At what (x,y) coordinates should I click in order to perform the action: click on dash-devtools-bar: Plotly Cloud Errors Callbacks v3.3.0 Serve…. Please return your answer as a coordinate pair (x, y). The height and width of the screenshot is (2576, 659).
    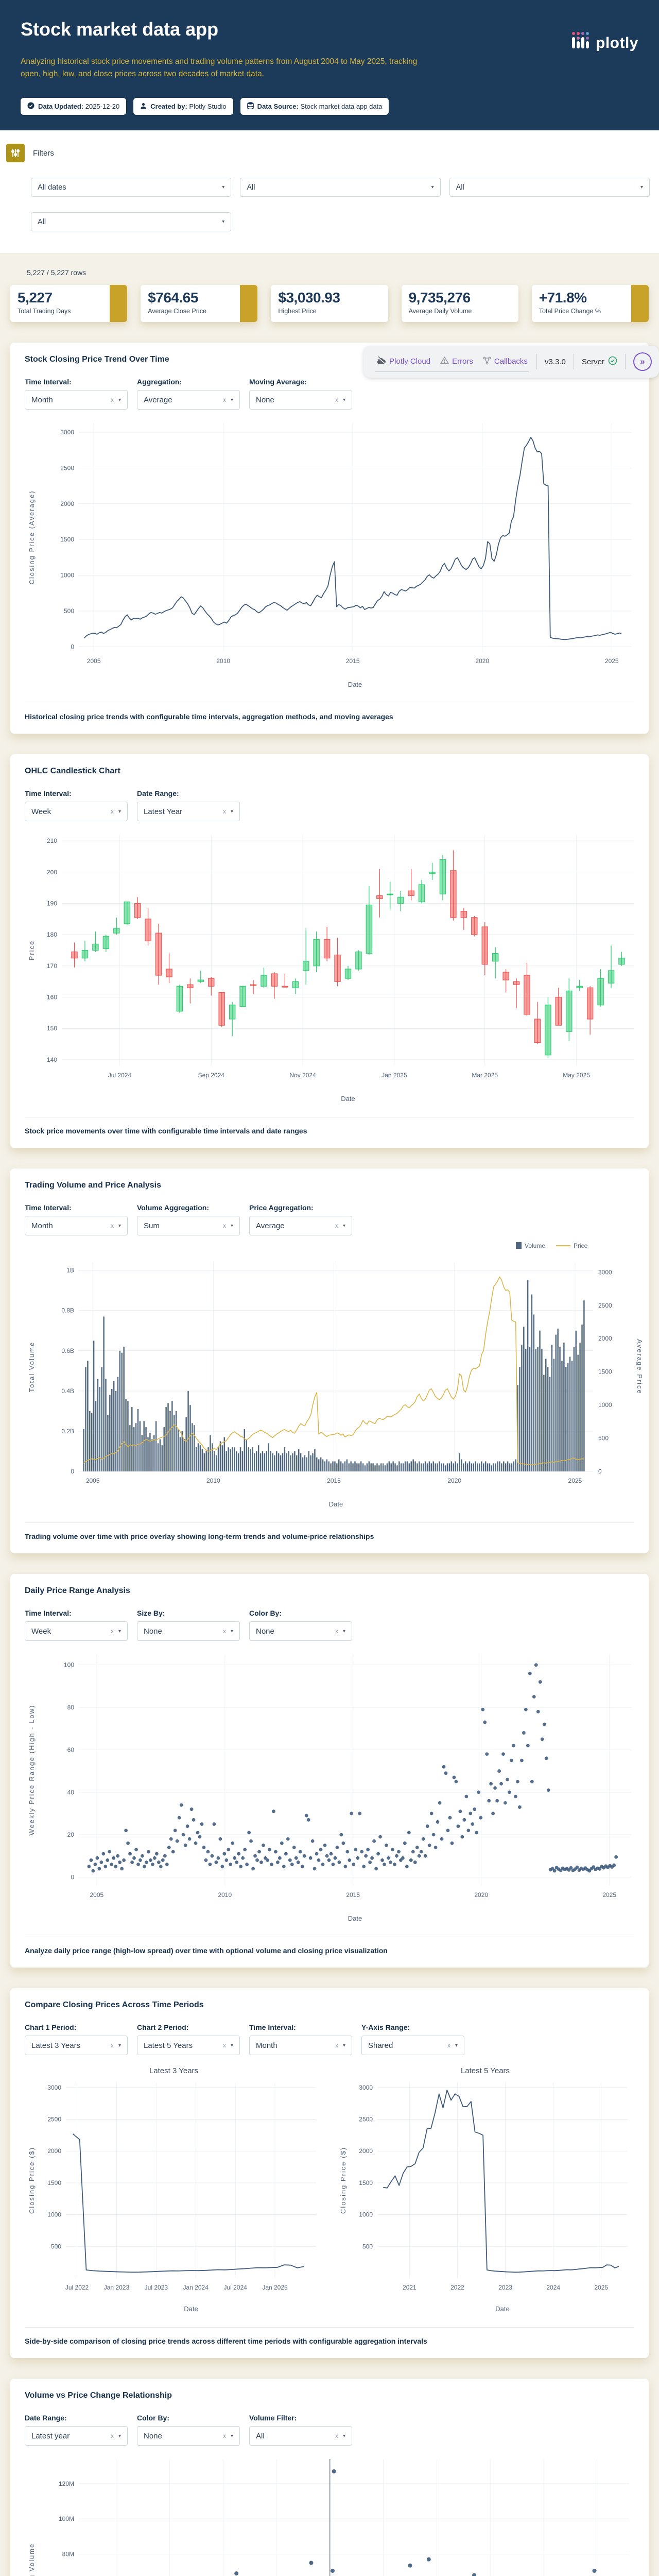
    Looking at the image, I should click on (511, 362).